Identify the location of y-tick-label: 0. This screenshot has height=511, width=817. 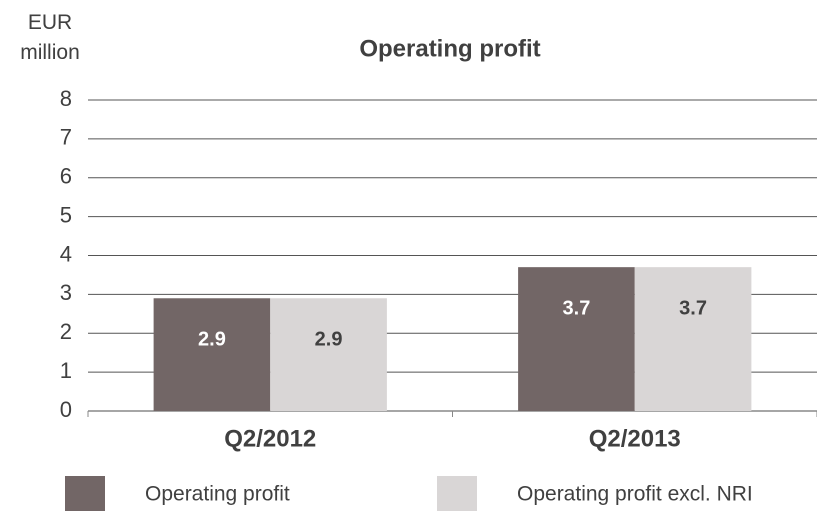
(66, 409).